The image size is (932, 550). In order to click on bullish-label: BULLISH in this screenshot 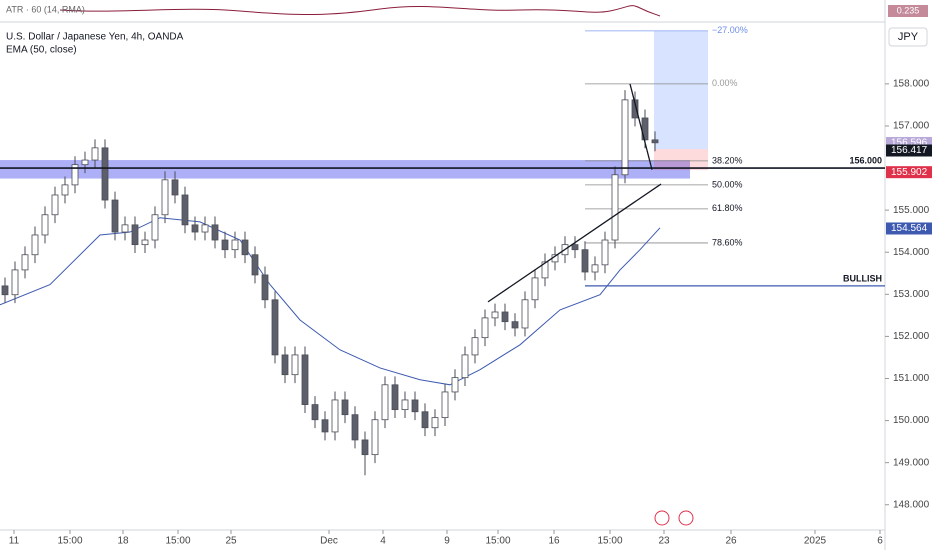, I will do `click(862, 278)`.